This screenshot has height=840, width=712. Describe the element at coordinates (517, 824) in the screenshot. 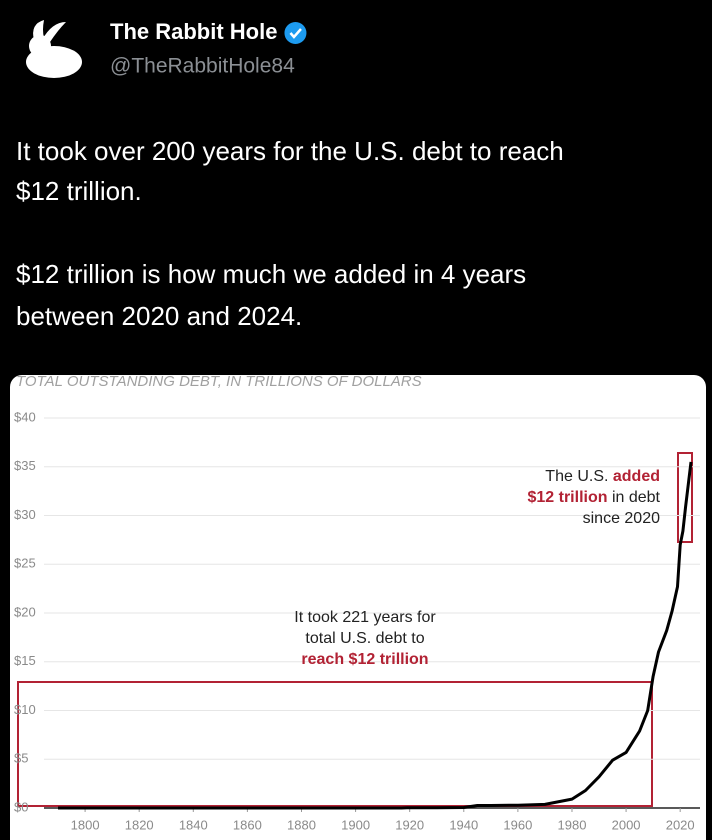

I see `x-tick-label: 1960` at that location.